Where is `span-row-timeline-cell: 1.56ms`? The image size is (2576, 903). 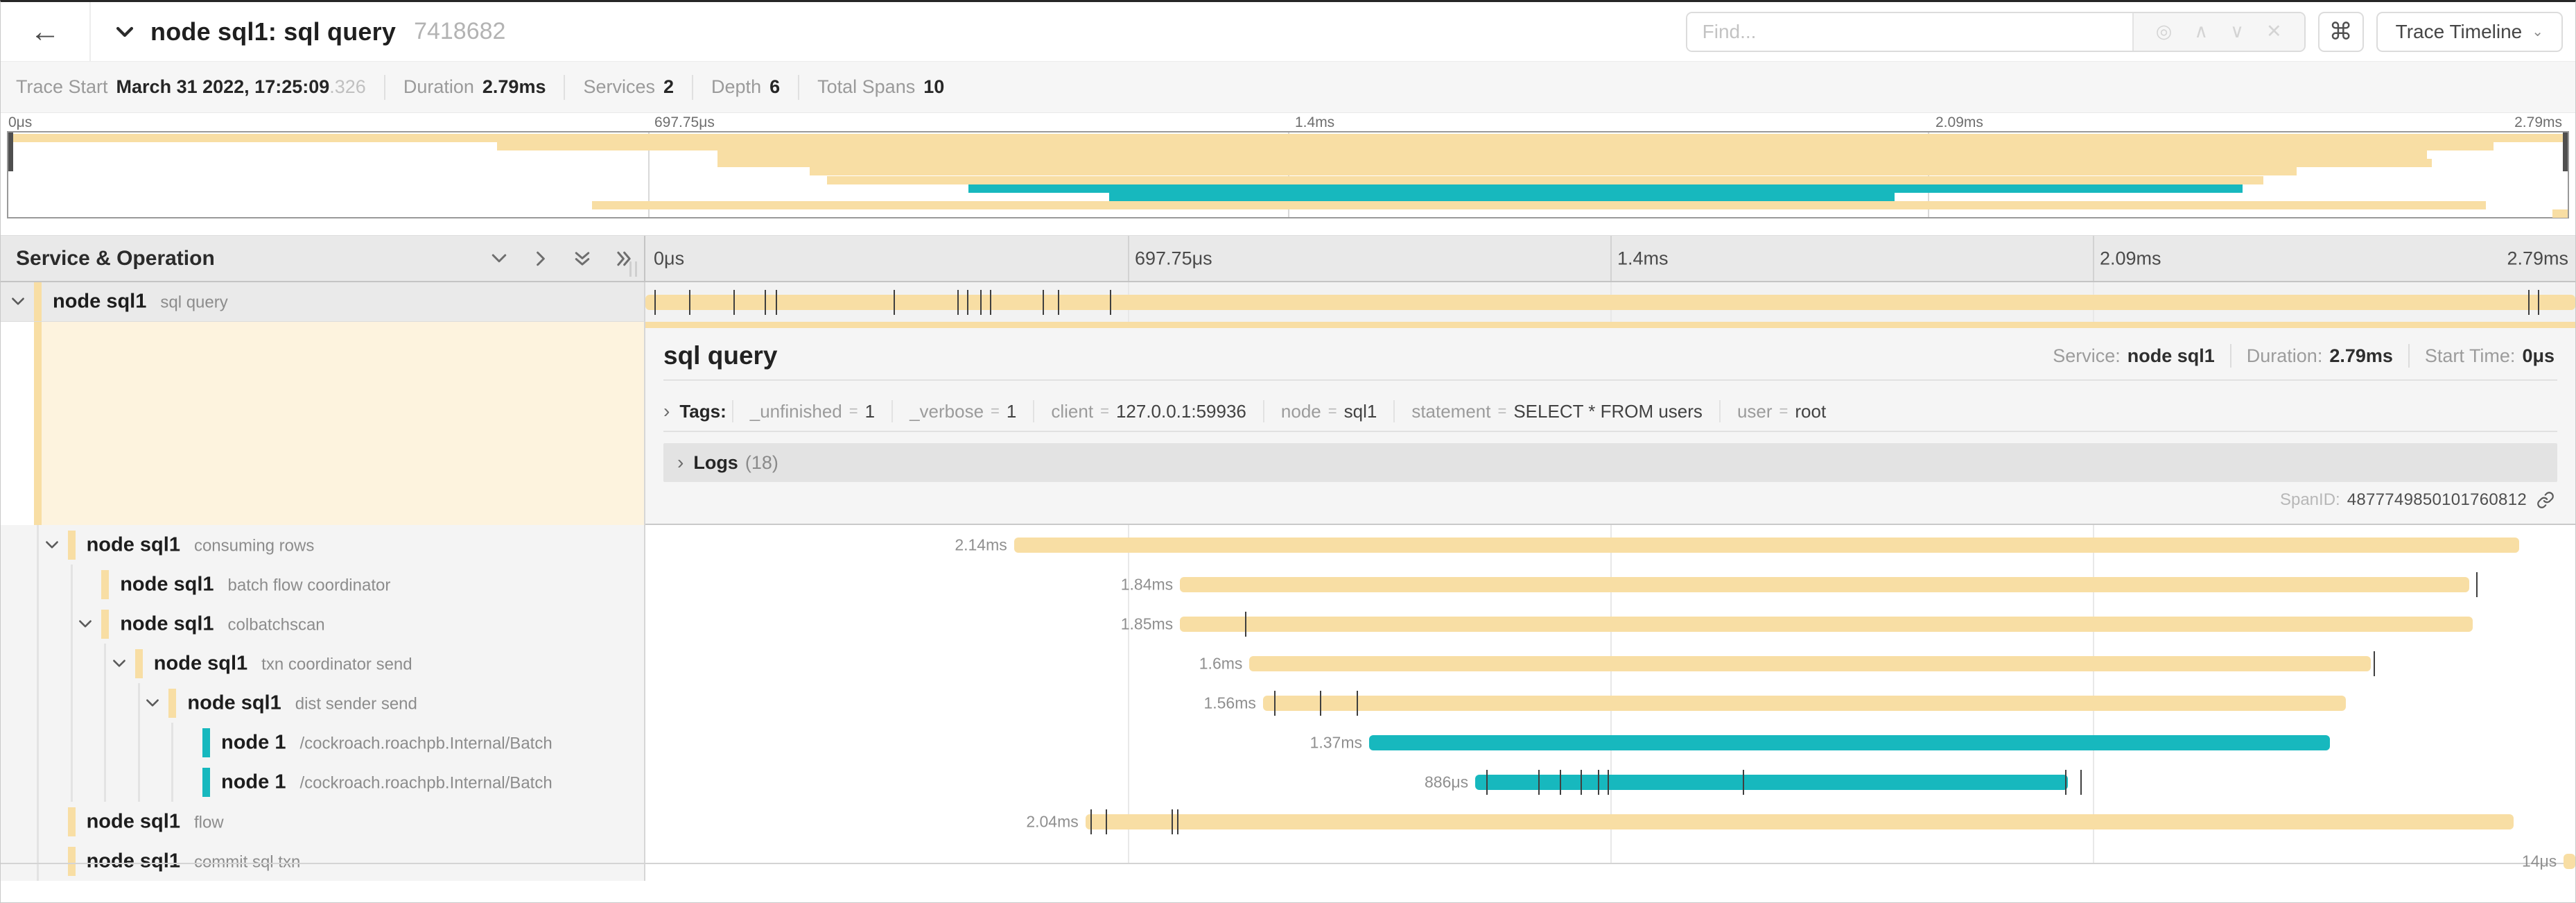 span-row-timeline-cell: 1.56ms is located at coordinates (1610, 703).